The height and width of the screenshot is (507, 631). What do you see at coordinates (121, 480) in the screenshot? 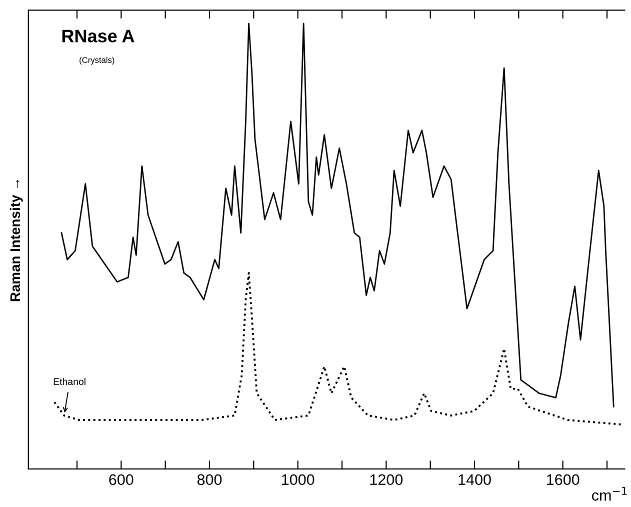
I see `x-tick-label: 600` at bounding box center [121, 480].